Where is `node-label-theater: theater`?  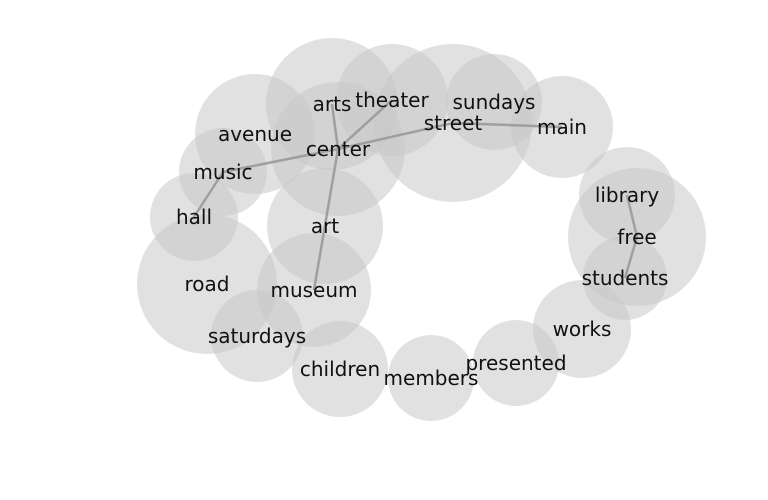 node-label-theater: theater is located at coordinates (392, 100).